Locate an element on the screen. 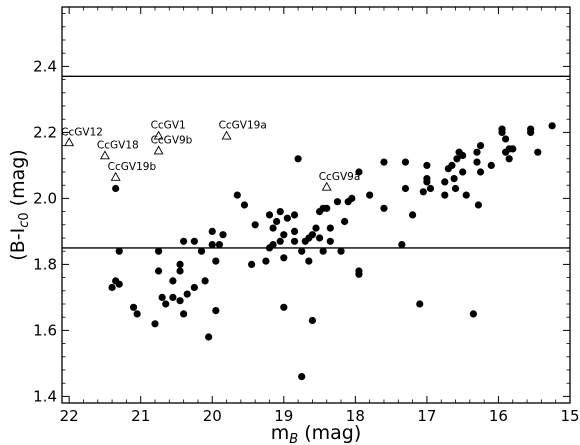 Image resolution: width=580 pixels, height=445 pixels. y-axis-title-subscript: c is located at coordinates (24, 224).